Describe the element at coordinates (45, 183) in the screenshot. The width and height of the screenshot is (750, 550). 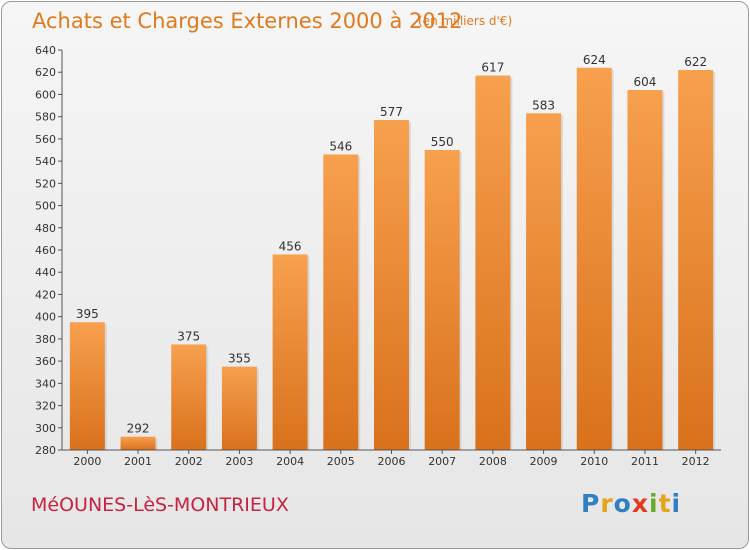
I see `y-tick-label: 520` at that location.